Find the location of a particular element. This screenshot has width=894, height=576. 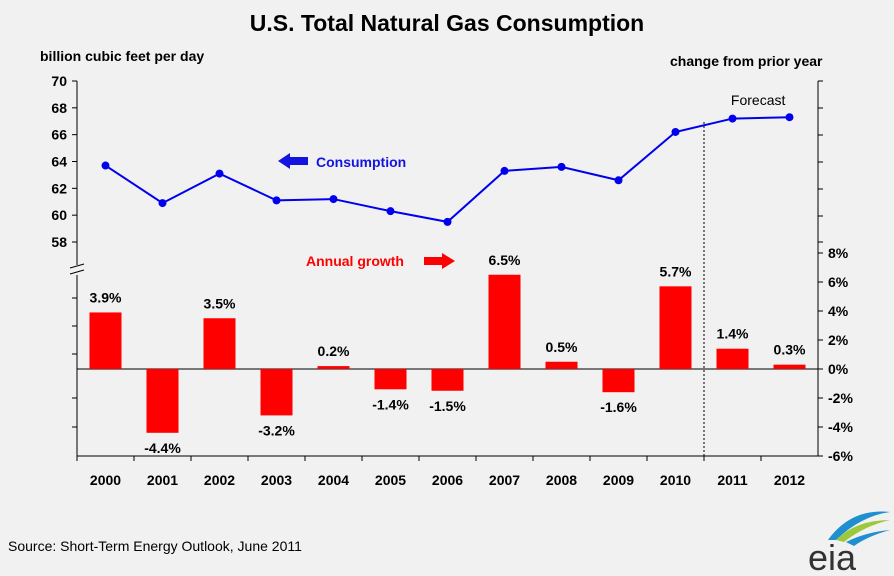

growth-label-2001: -4.4% is located at coordinates (162, 448).